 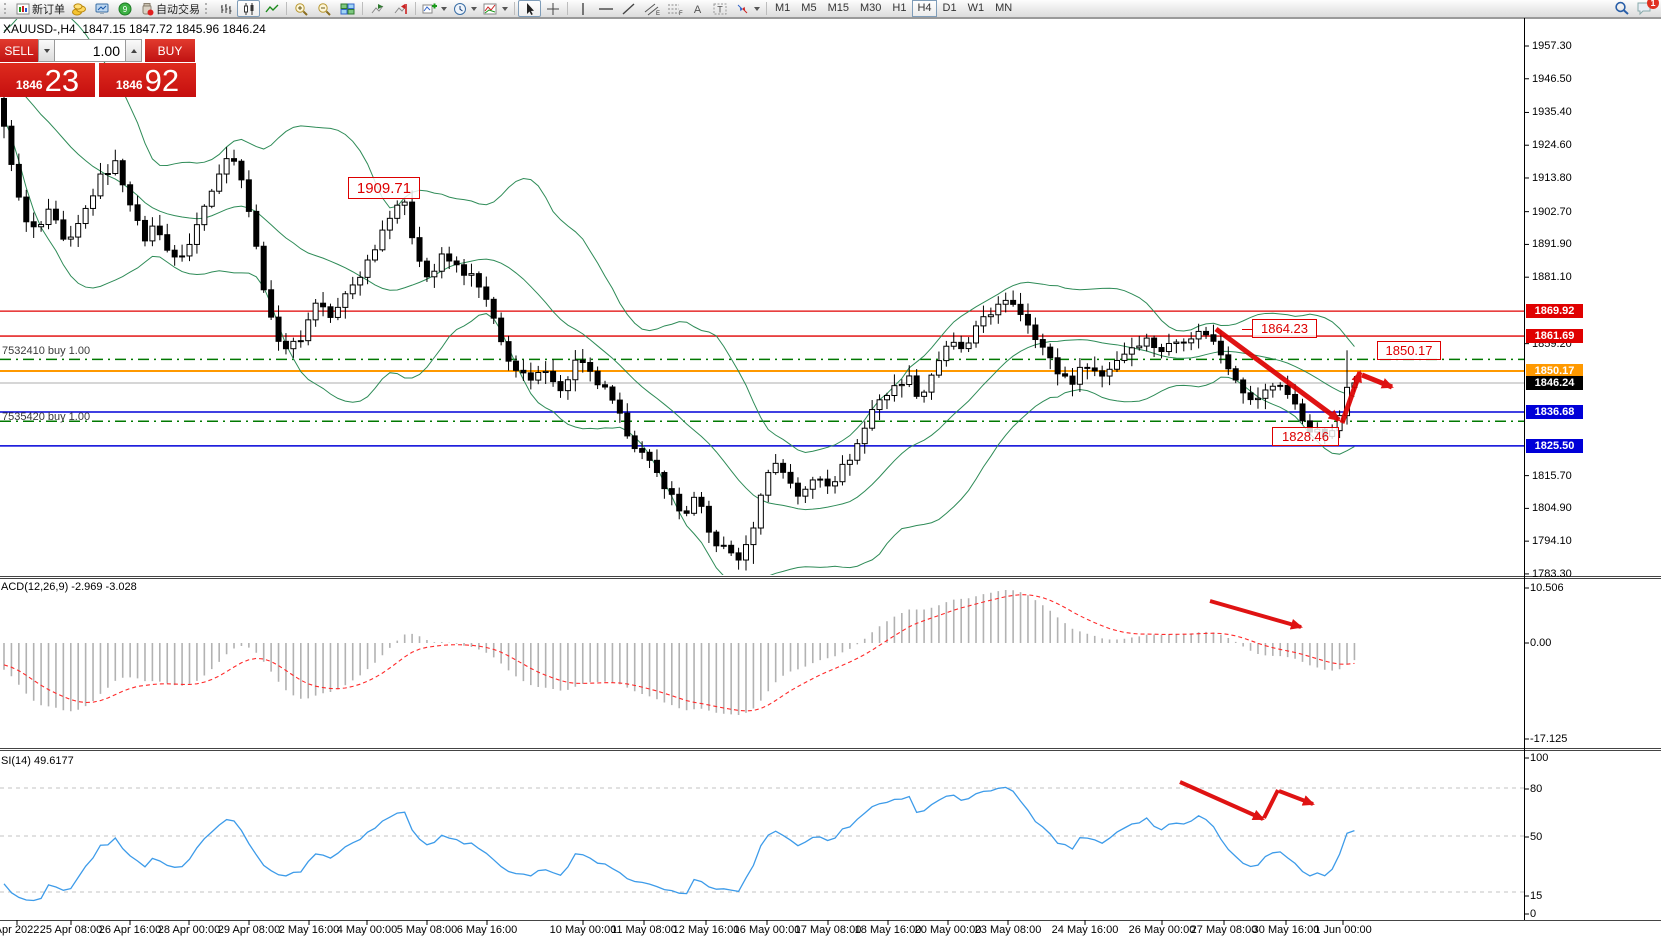 What do you see at coordinates (1279, 328) in the screenshot?
I see `price-callout-1864.23: 1864.23` at bounding box center [1279, 328].